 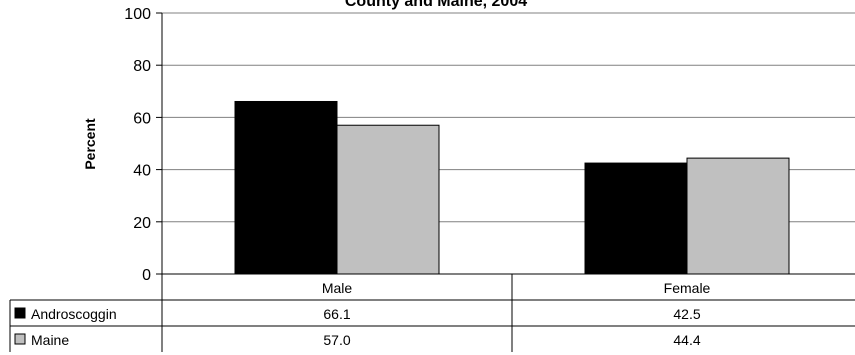 What do you see at coordinates (388, 199) in the screenshot?
I see `bar-maine-male` at bounding box center [388, 199].